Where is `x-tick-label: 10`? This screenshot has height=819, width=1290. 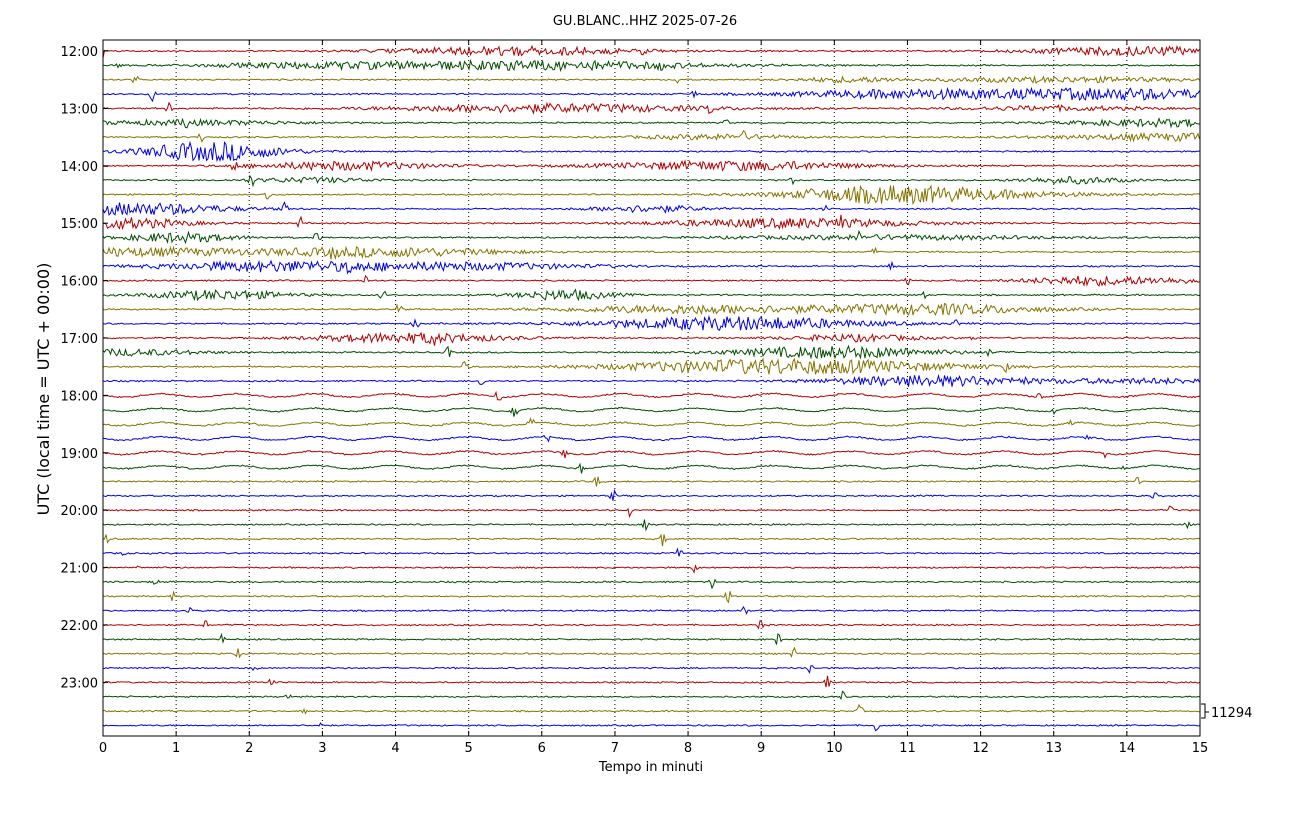 x-tick-label: 10 is located at coordinates (834, 748).